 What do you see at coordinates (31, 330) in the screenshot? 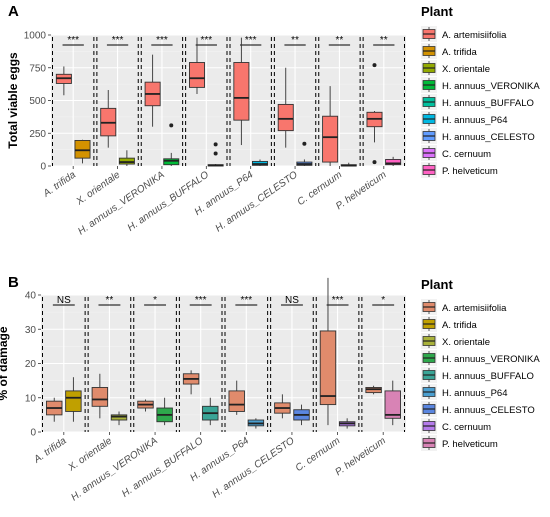
I see `y-tick-label: 30` at bounding box center [31, 330].